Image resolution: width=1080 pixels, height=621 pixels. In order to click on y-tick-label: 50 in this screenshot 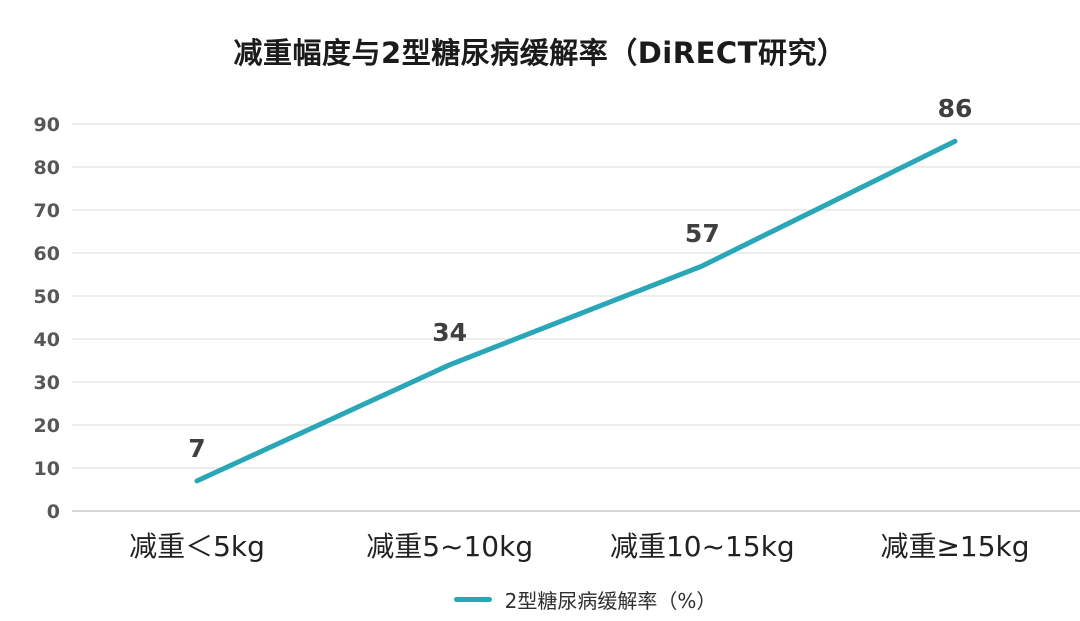, I will do `click(47, 297)`.